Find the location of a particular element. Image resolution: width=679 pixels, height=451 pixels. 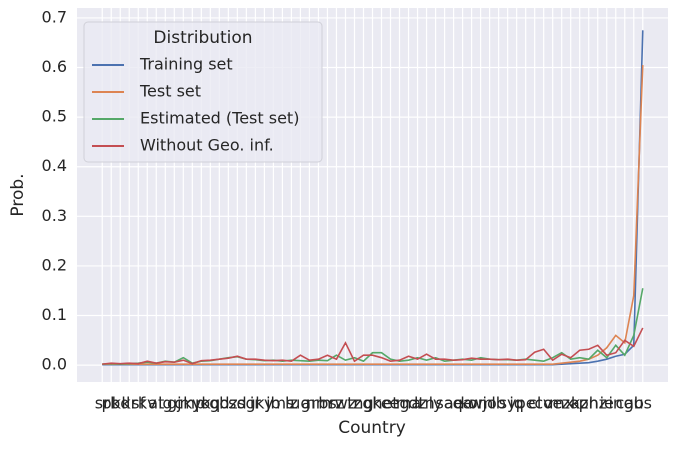

x-tick-label: kw is located at coordinates (471, 403).